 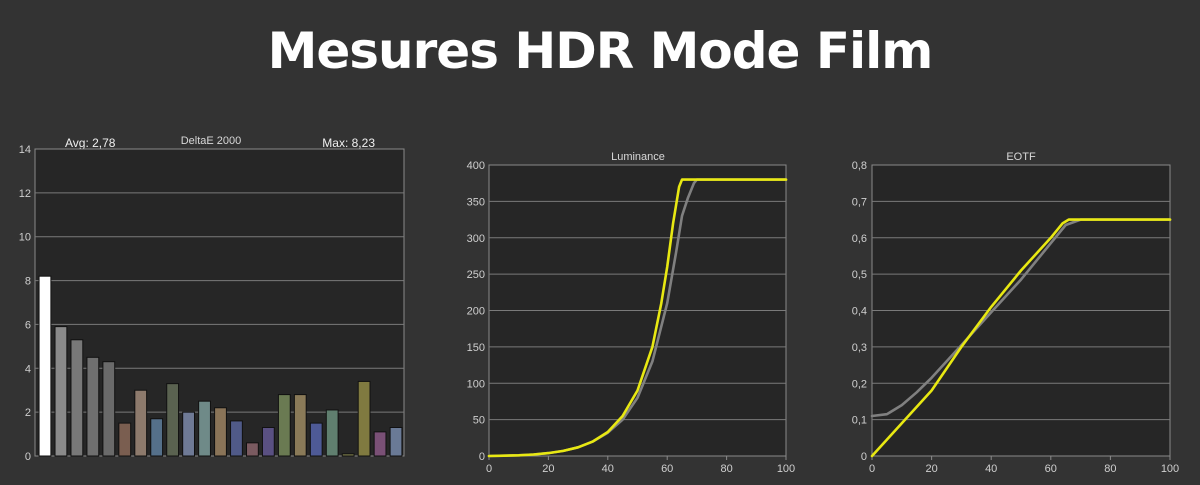 I want to click on eotf-y-tick-label: 0,8, so click(x=859, y=166).